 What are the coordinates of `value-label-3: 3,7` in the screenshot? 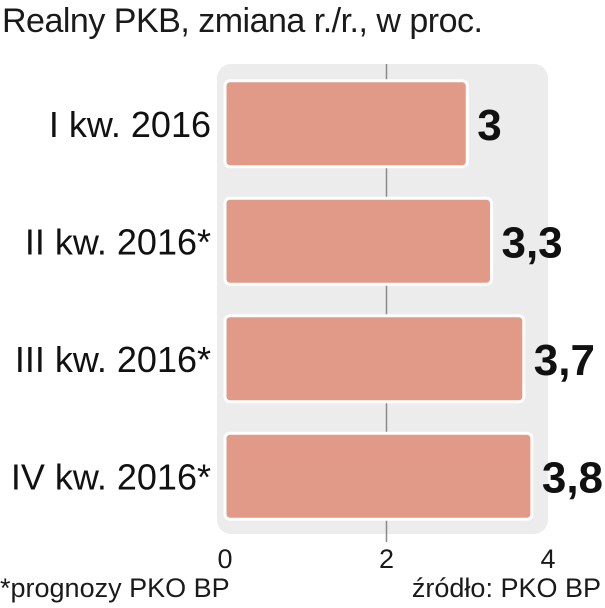 It's located at (564, 360).